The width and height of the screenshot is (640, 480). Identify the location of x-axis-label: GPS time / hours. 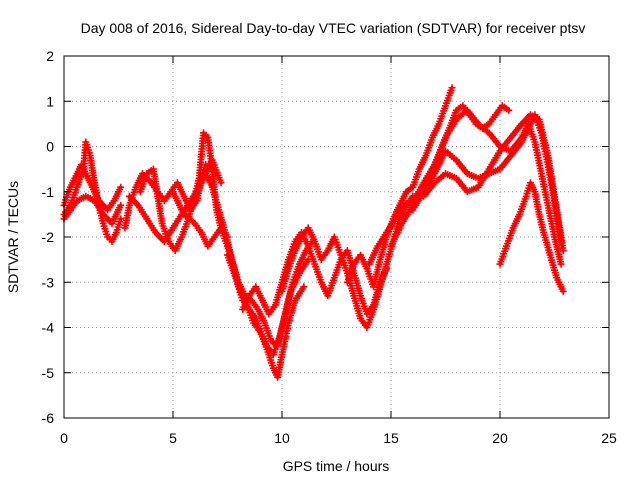
(336, 466).